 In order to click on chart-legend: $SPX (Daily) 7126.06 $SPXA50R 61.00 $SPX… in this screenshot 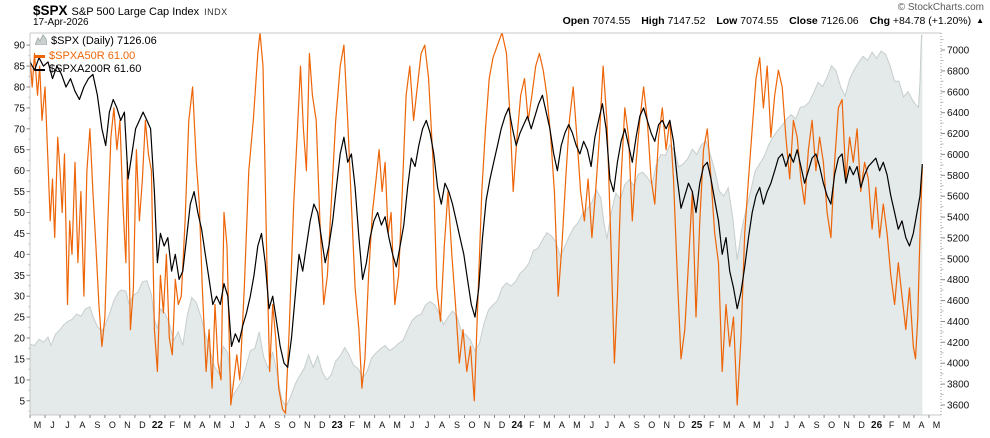, I will do `click(95, 55)`.